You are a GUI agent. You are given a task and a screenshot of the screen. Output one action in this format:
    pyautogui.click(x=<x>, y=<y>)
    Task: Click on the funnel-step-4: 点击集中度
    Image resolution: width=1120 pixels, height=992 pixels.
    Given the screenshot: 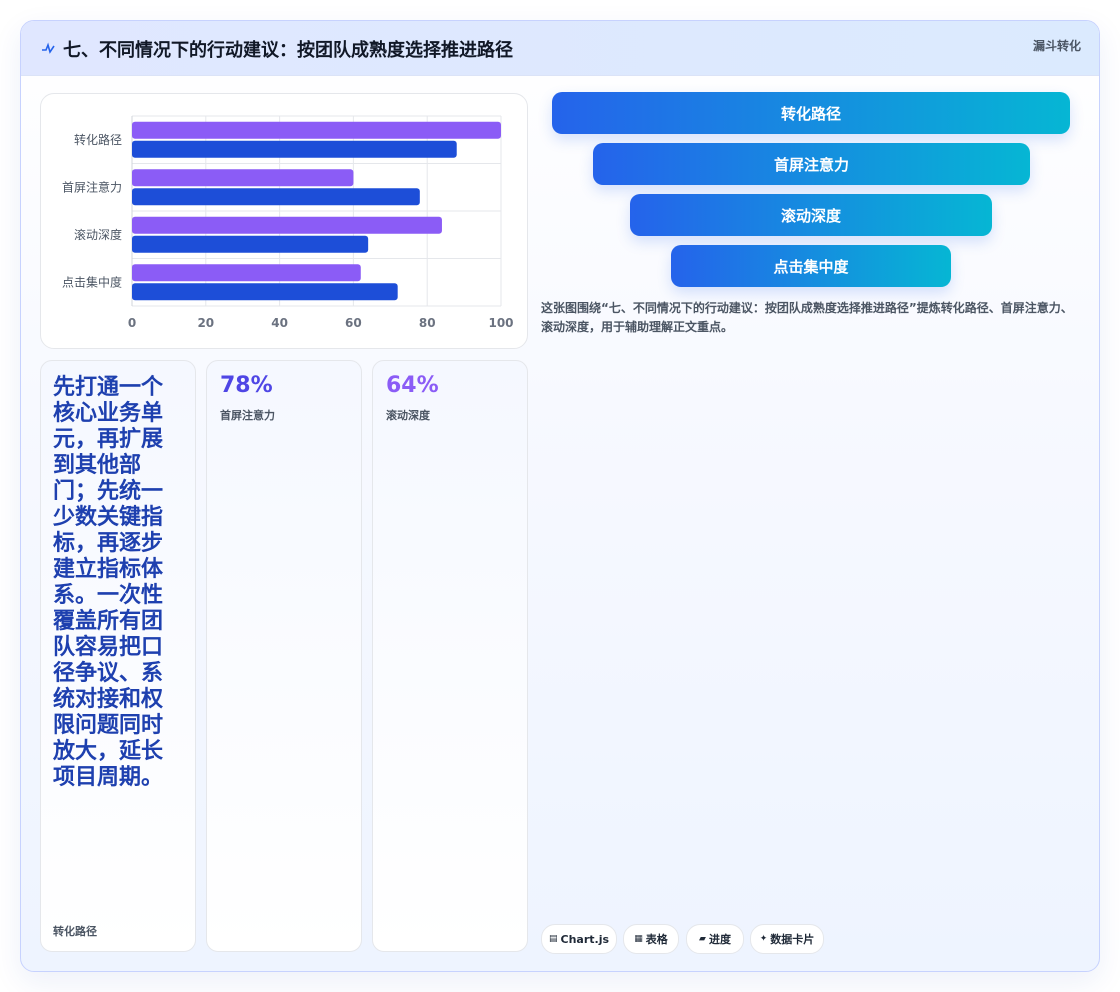 What is the action you would take?
    pyautogui.click(x=811, y=266)
    